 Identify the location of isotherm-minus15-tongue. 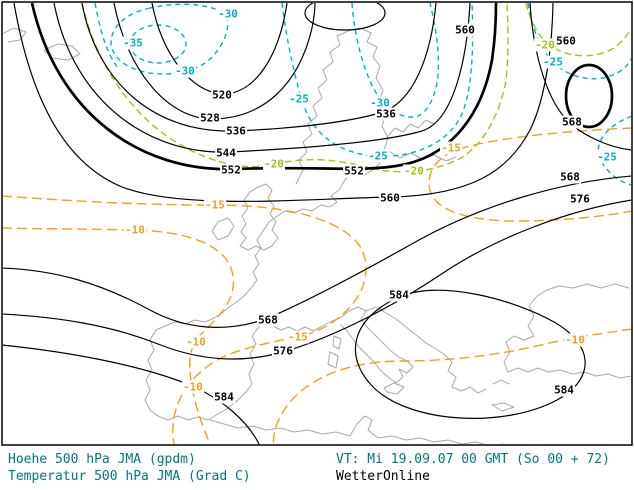
(529, 174).